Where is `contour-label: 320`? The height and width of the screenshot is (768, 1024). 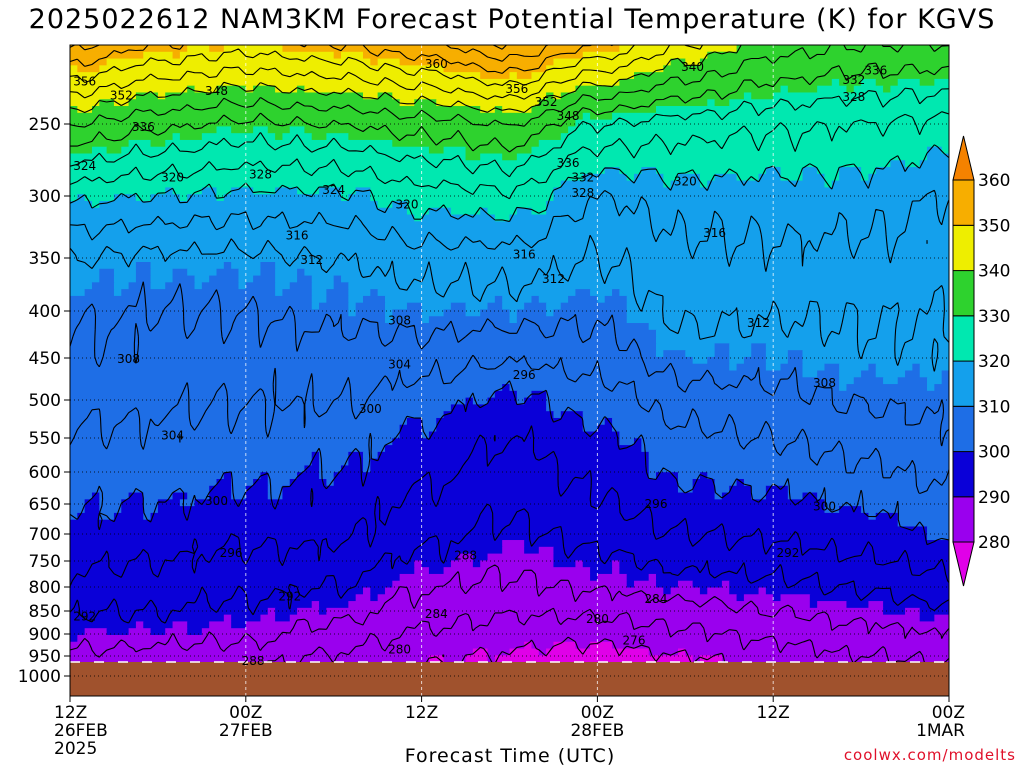 contour-label: 320 is located at coordinates (172, 177).